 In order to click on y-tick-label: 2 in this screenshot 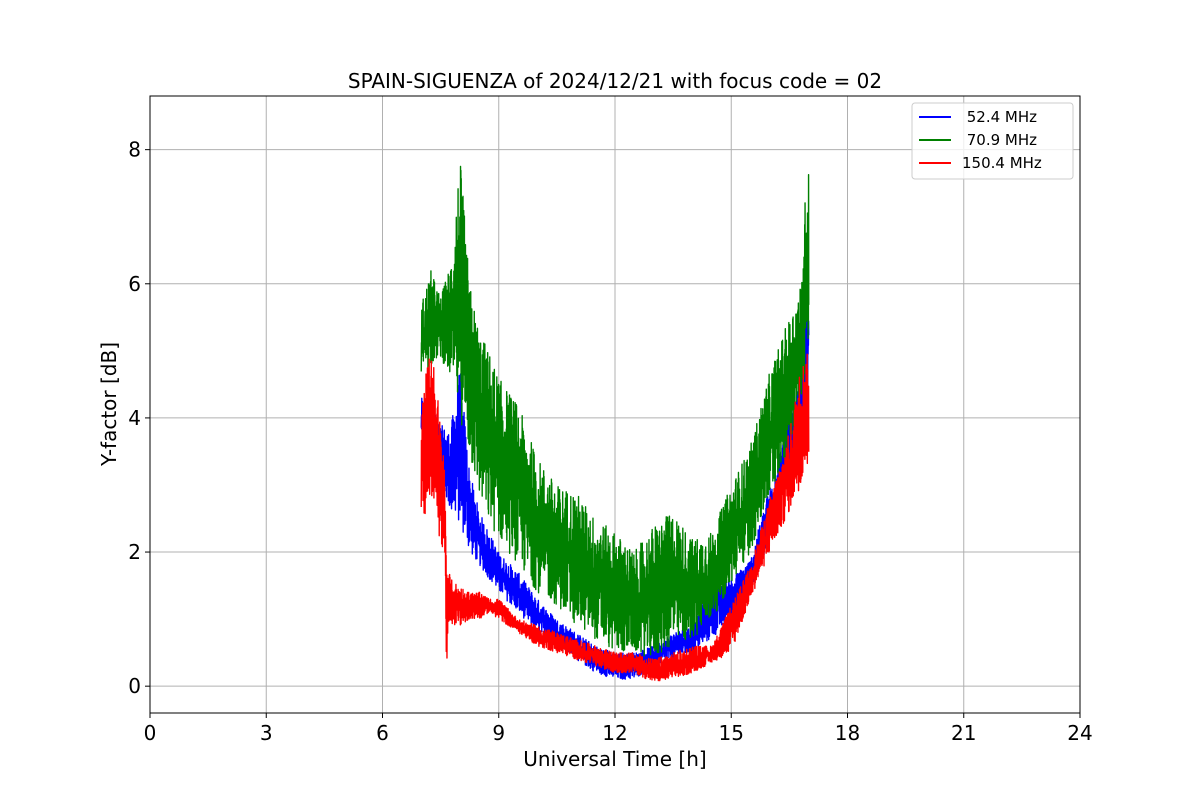, I will do `click(134, 552)`.